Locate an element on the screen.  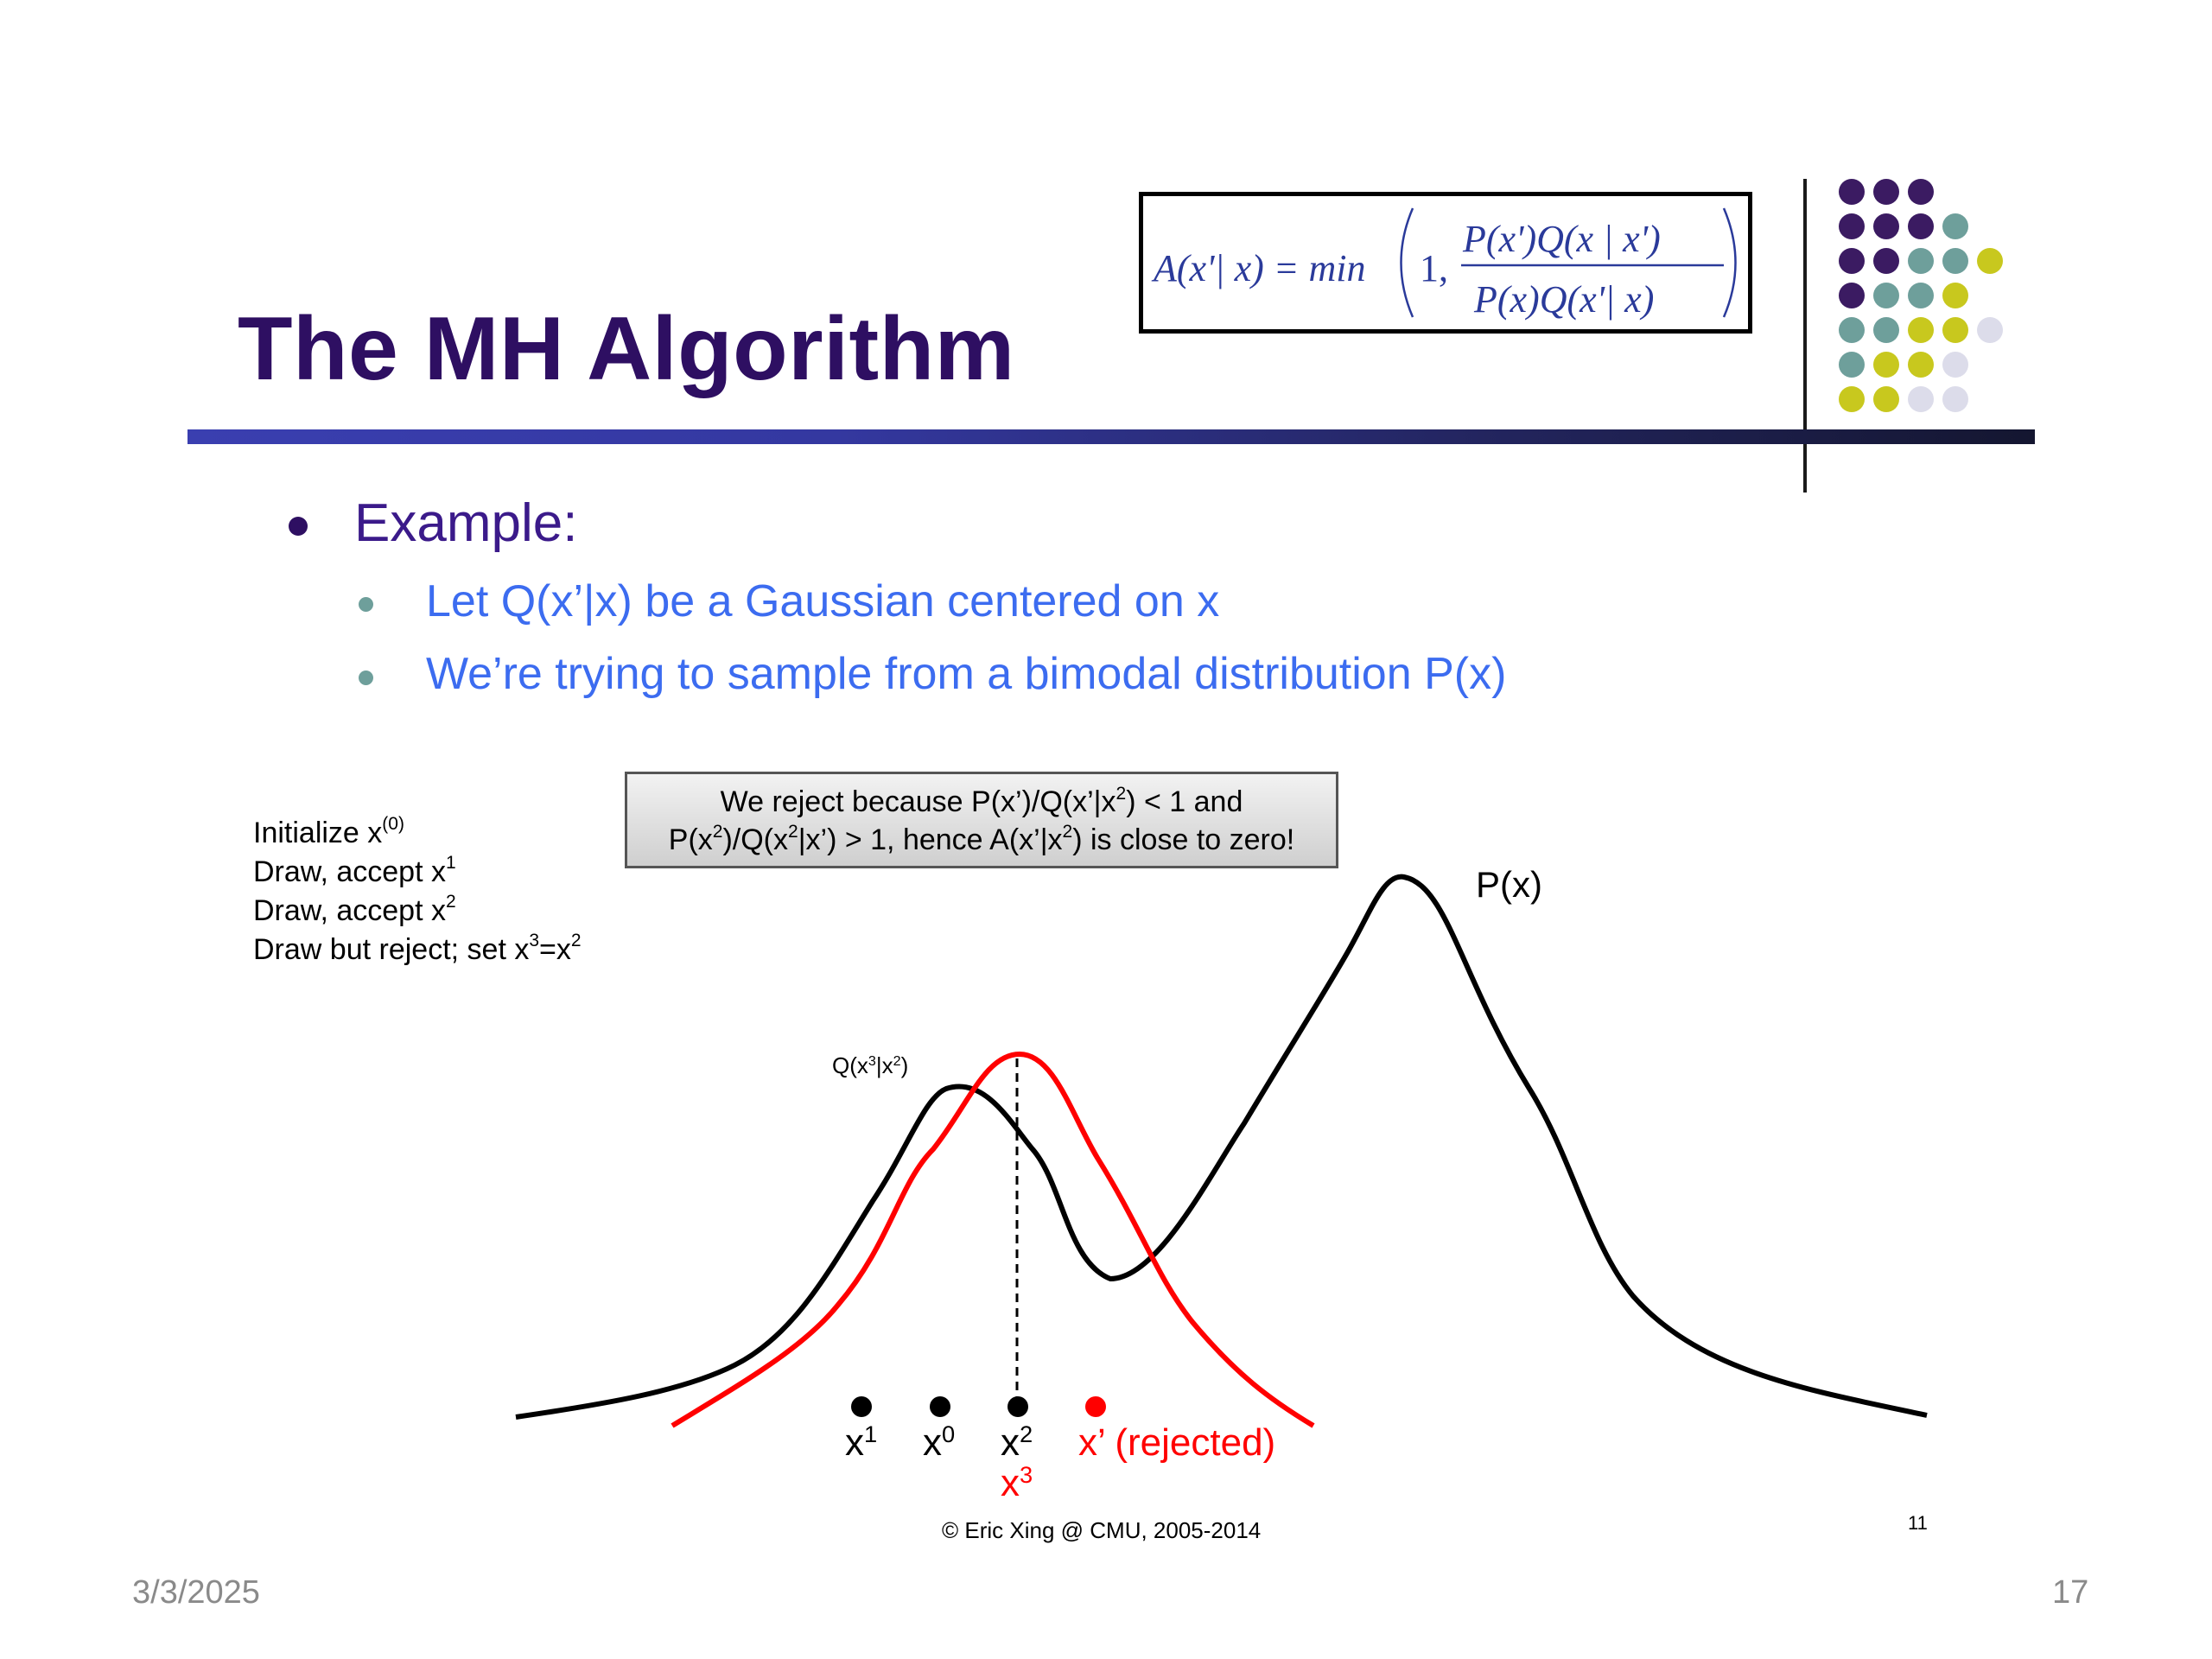
proposal-distribution-curve is located at coordinates (993, 1240).